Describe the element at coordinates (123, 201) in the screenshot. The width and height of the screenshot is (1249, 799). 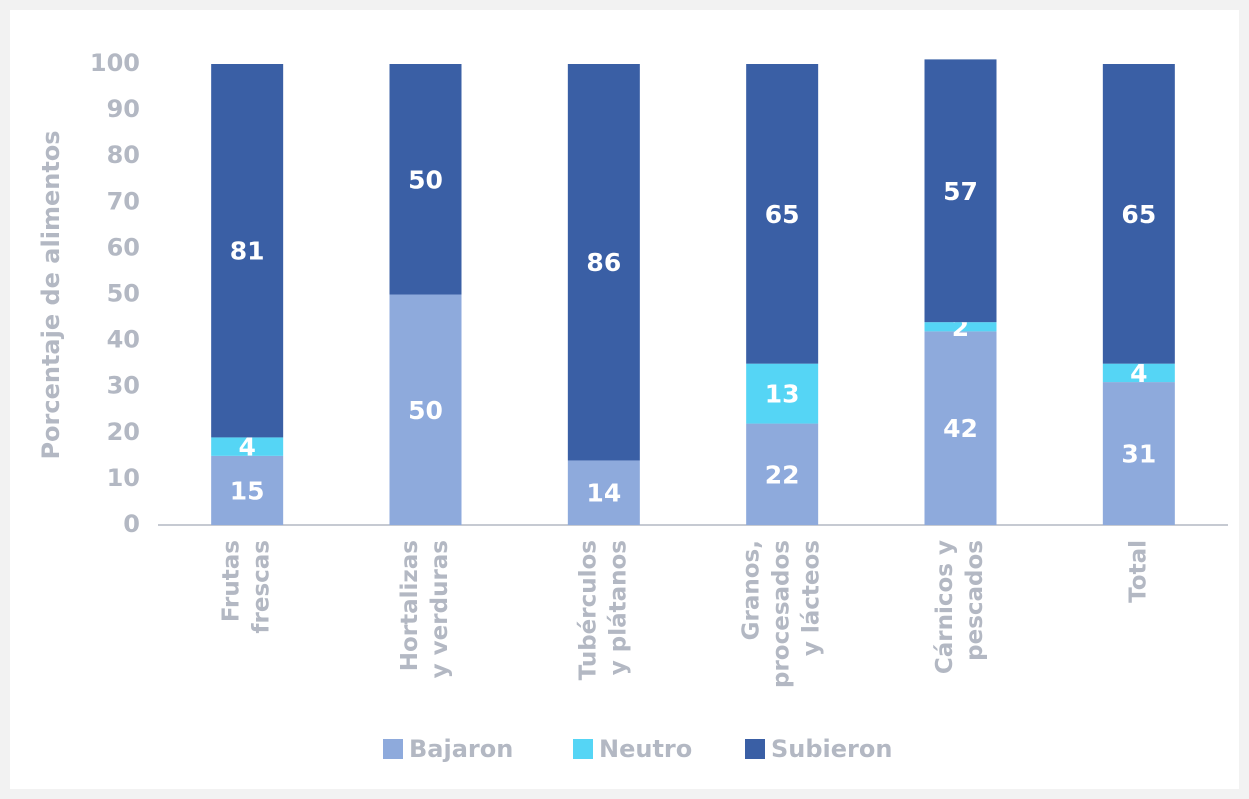
I see `y-tick-label: 70` at that location.